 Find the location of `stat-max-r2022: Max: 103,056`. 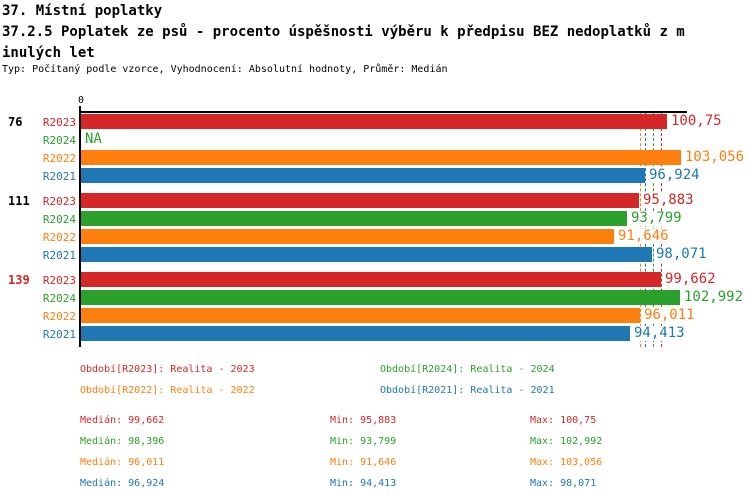

stat-max-r2022: Max: 103,056 is located at coordinates (566, 462).